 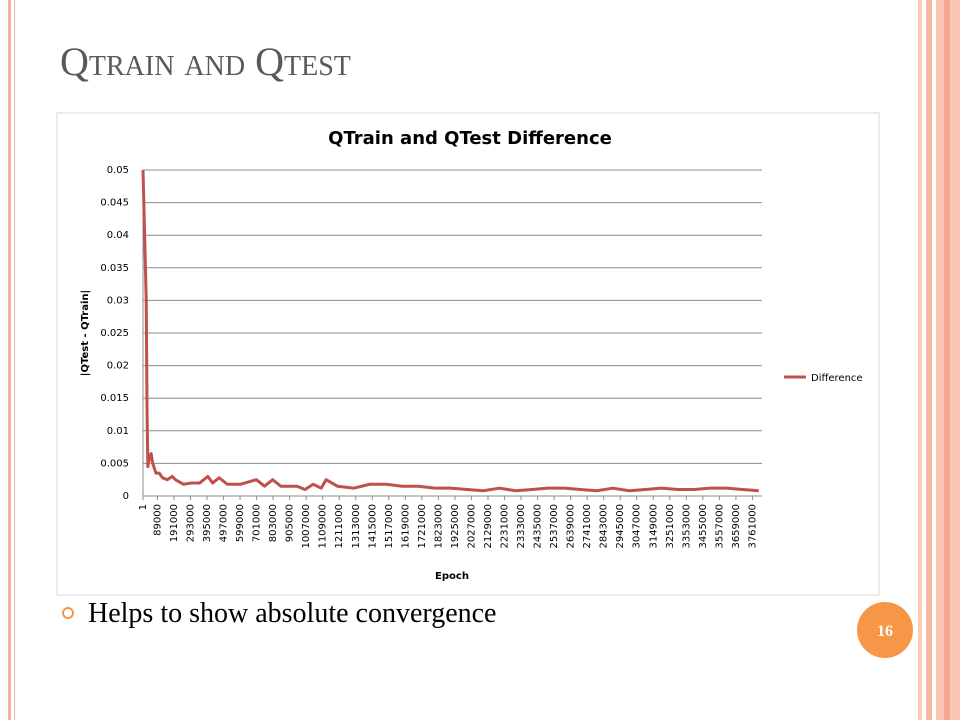 I want to click on x-tick-label: 3659000, so click(x=736, y=526).